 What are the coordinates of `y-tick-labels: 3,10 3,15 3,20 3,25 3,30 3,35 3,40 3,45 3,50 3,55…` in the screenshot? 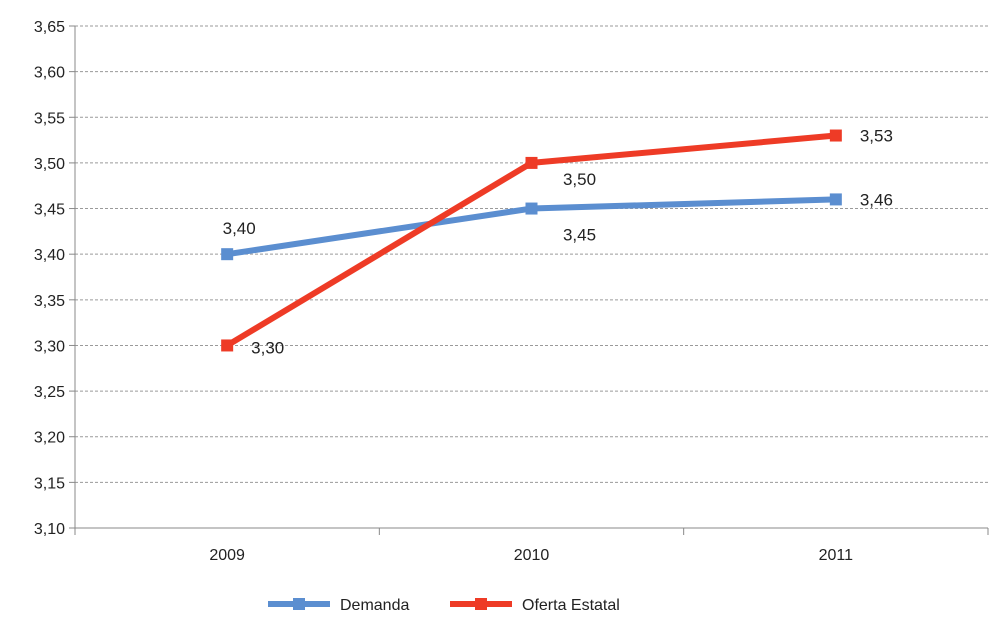 It's located at (49, 278).